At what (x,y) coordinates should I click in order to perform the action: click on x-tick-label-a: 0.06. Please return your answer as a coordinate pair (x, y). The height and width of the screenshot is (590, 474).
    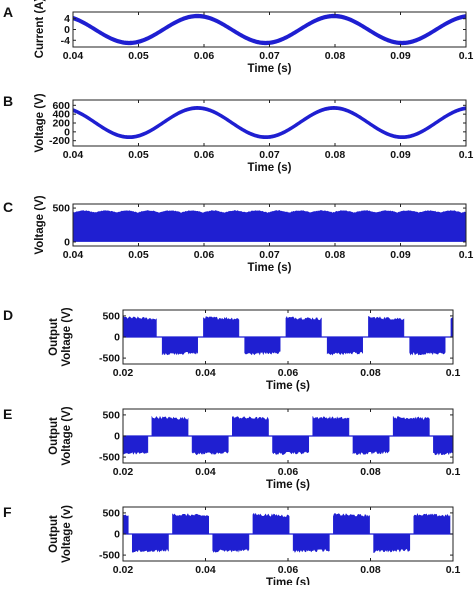
    Looking at the image, I should click on (204, 56).